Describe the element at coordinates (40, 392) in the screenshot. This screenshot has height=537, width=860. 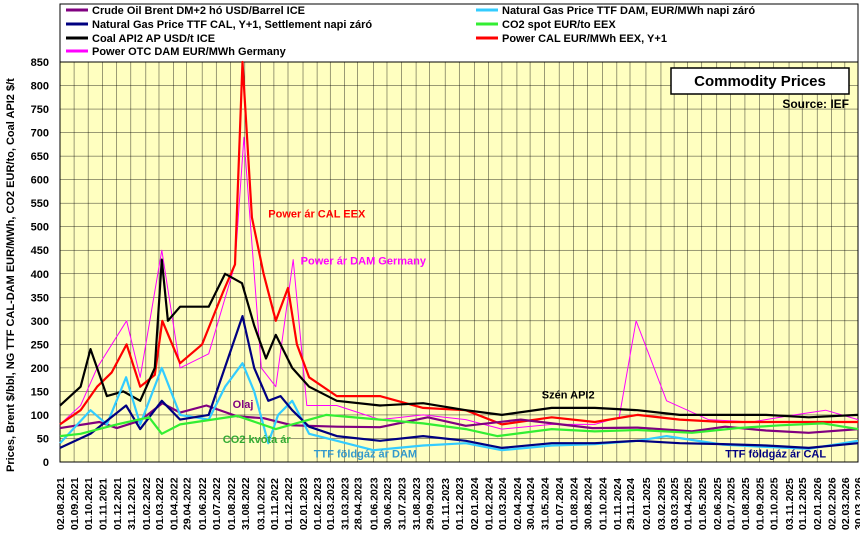
I see `y-tick-label: 150` at that location.